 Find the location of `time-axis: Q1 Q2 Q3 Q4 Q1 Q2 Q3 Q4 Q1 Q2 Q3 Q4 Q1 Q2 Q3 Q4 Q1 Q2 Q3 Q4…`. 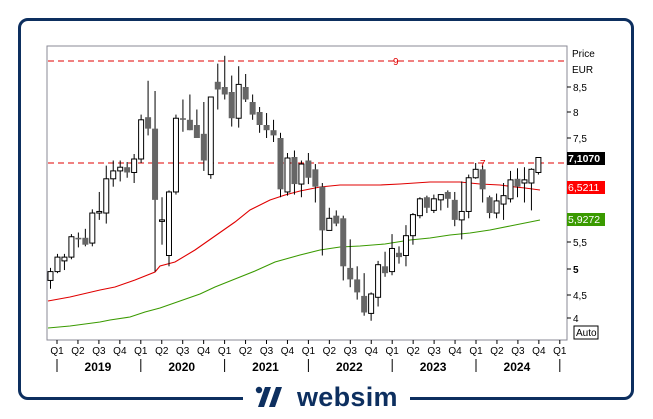

time-axis: Q1 Q2 Q3 Q4 Q1 Q2 Q3 Q4 Q1 Q2 Q3 Q4 Q1 Q2 Q3 Q4 Q1 Q2 Q3 Q4… is located at coordinates (308, 357).